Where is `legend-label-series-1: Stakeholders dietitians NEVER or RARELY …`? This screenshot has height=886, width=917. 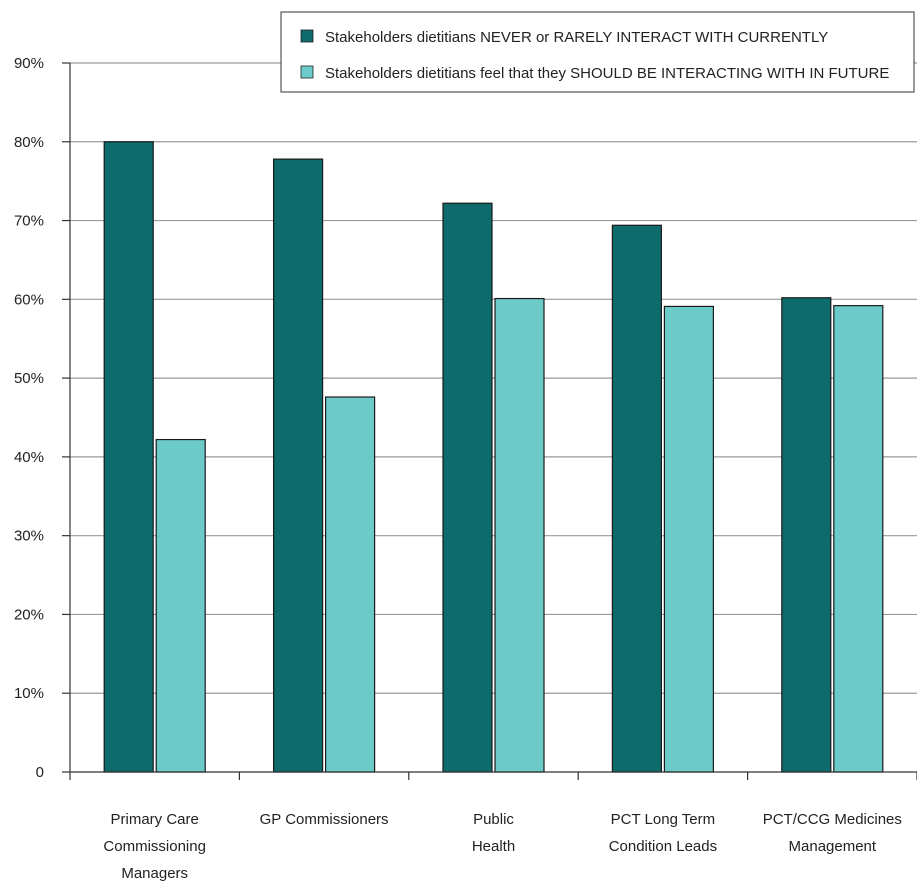 legend-label-series-1: Stakeholders dietitians NEVER or RARELY … is located at coordinates (576, 37).